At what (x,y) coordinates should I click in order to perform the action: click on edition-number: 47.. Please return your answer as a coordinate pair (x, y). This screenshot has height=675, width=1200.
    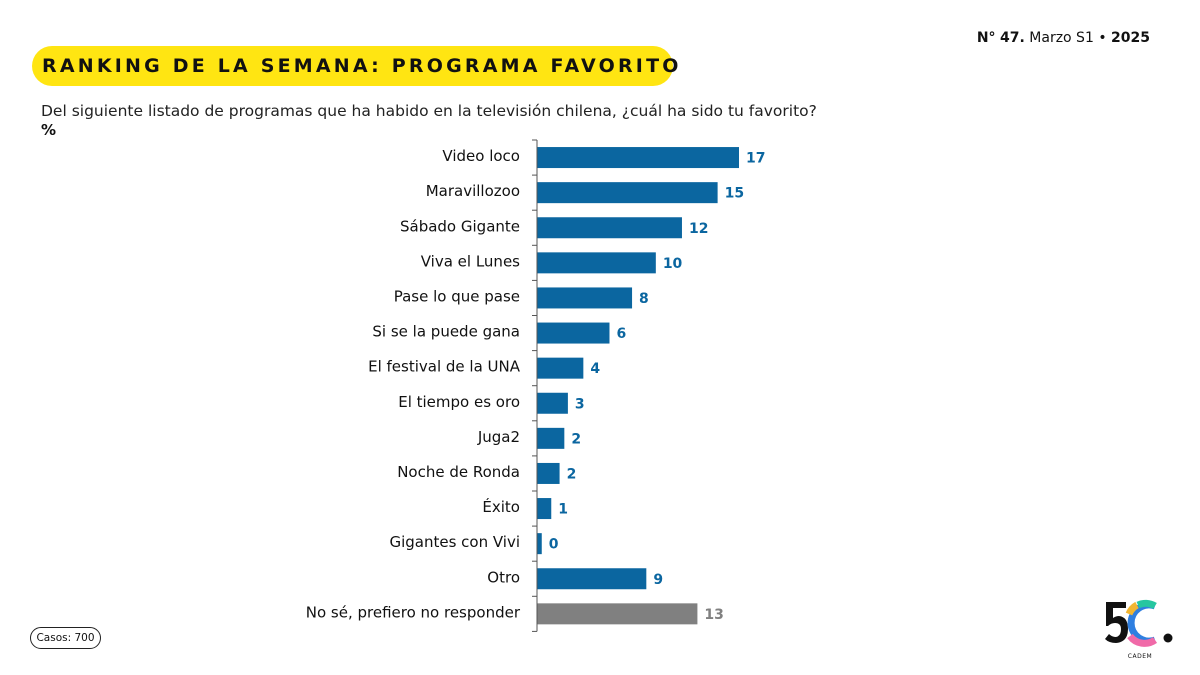
    Looking at the image, I should click on (1012, 38).